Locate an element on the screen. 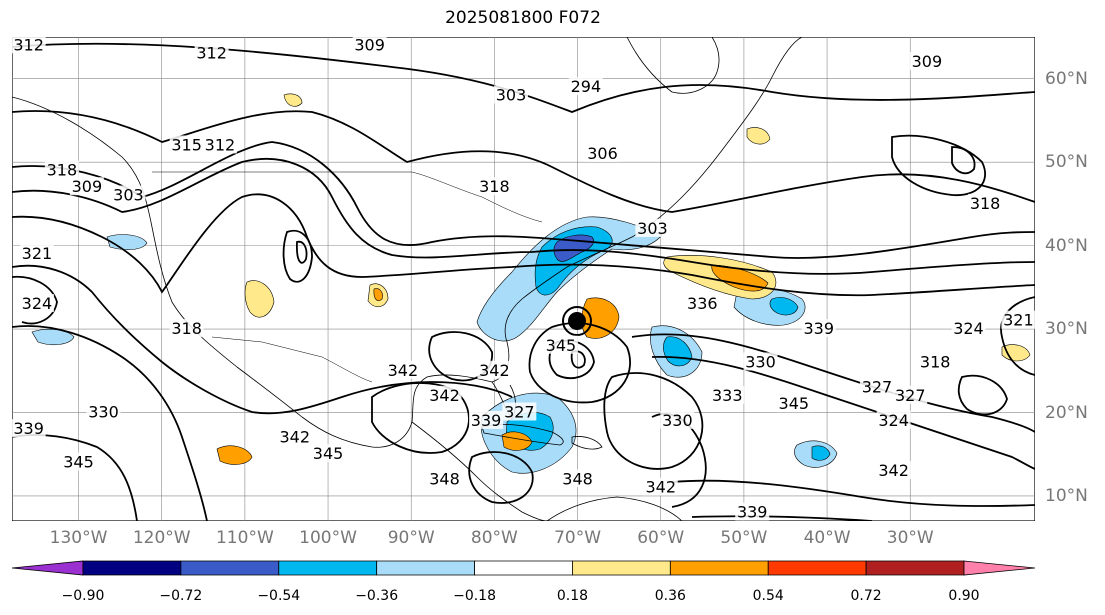  latitude-tick-label: 50°N is located at coordinates (1066, 162).